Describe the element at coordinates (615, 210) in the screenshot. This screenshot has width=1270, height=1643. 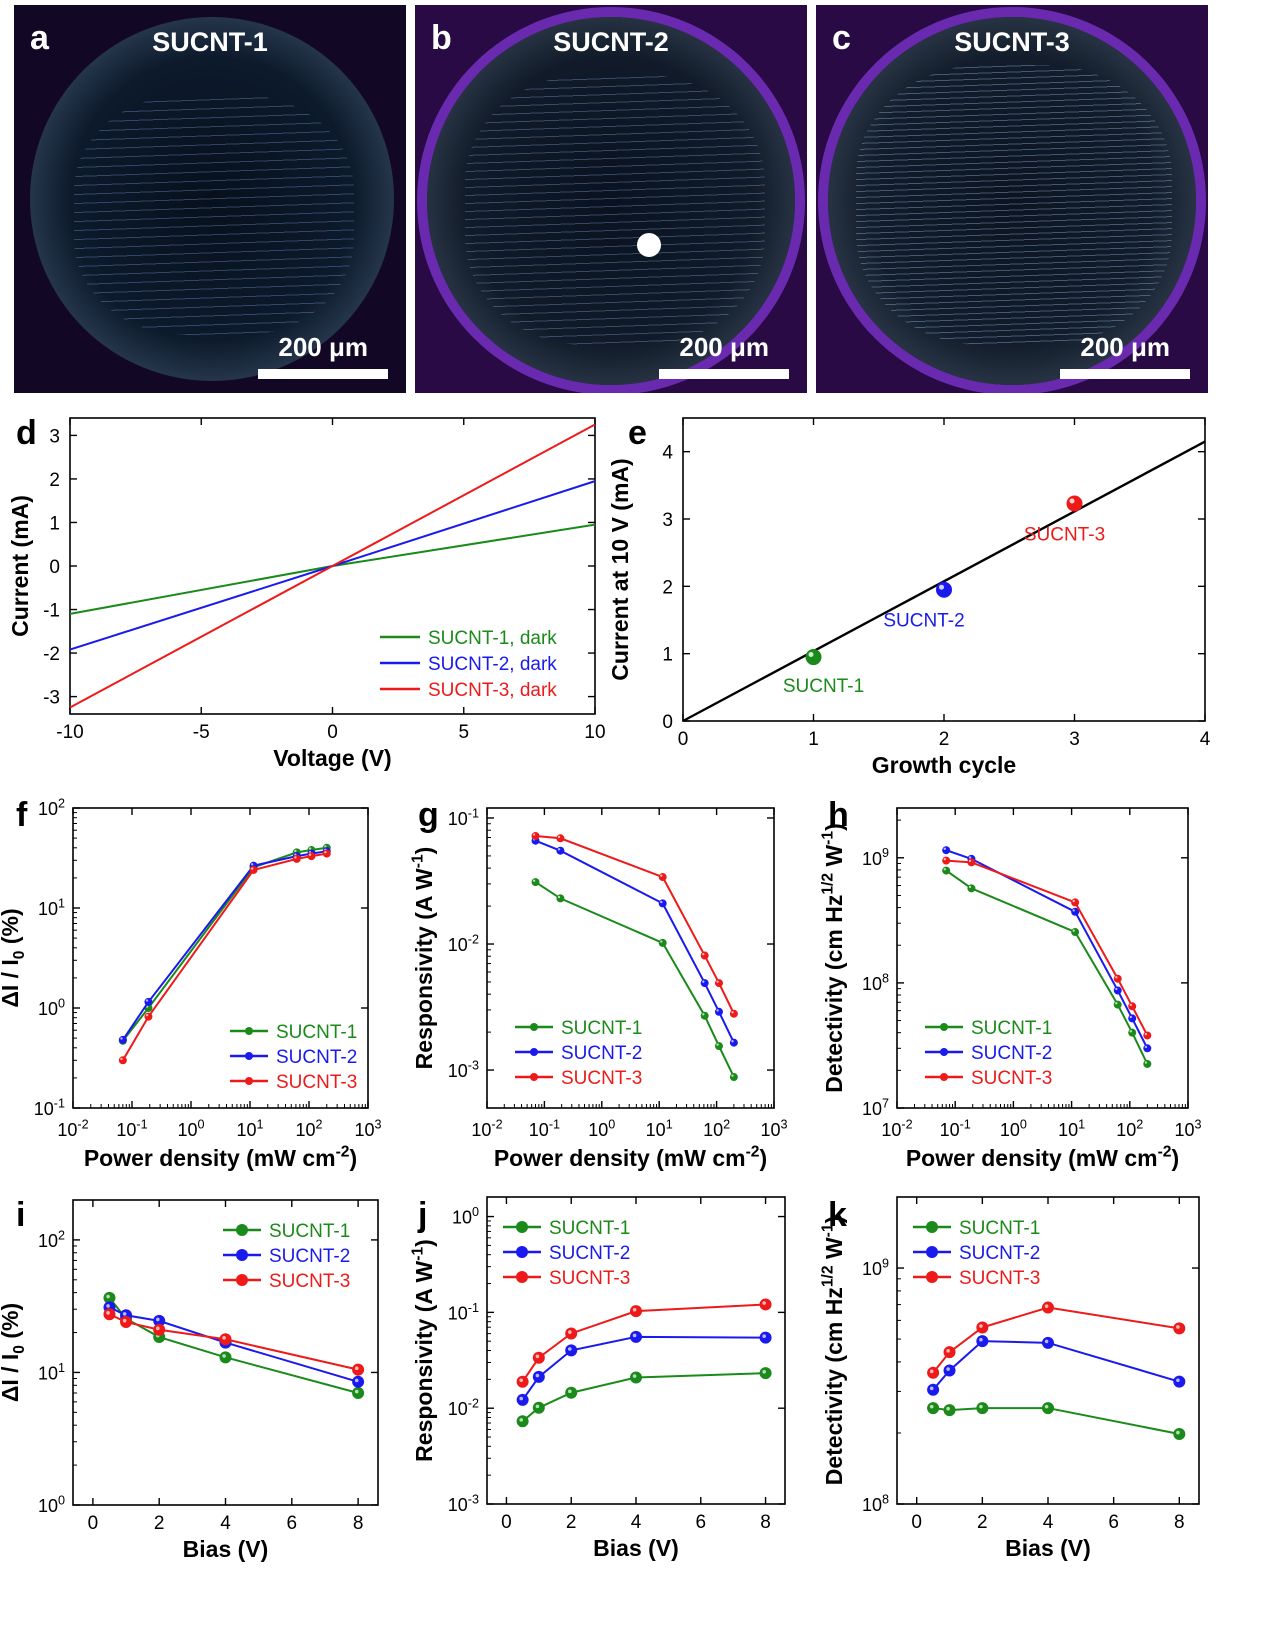
I see `cnt-lines` at that location.